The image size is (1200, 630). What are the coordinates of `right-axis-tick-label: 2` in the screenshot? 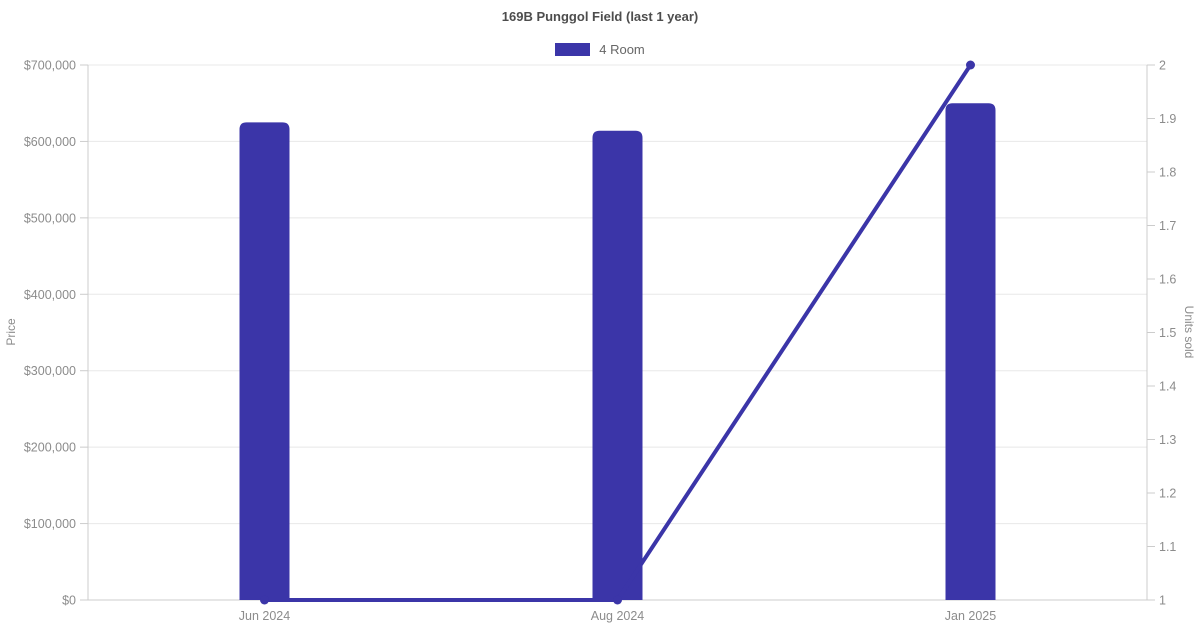 It's located at (1162, 66).